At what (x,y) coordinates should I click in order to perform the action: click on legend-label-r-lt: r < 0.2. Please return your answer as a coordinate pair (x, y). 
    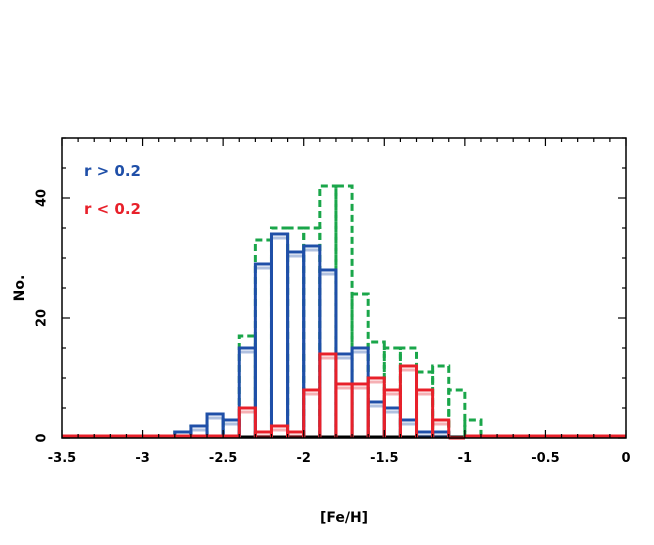
    Looking at the image, I should click on (112, 209).